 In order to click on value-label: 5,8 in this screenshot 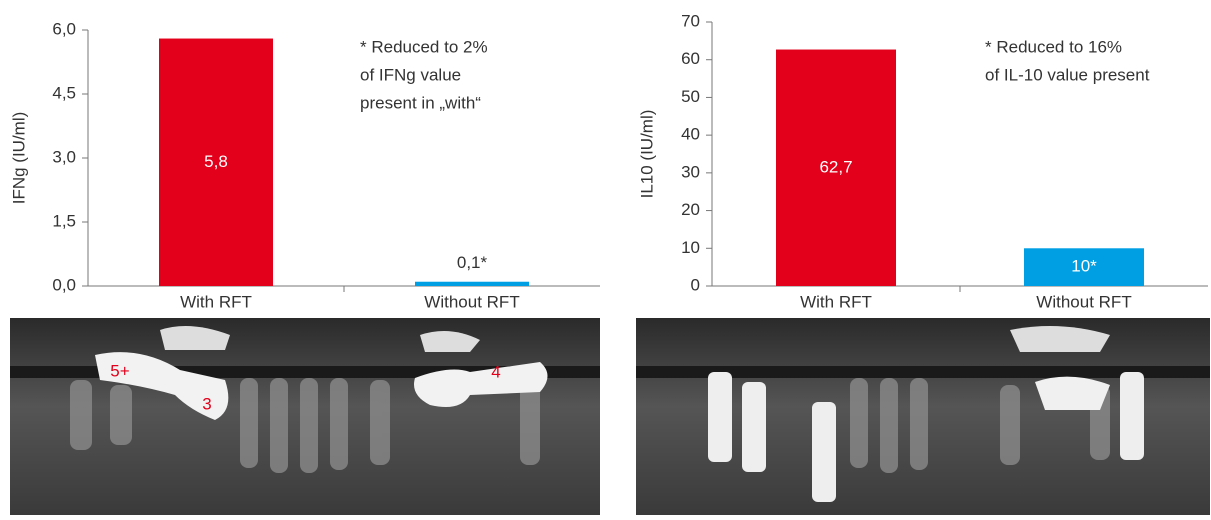, I will do `click(216, 161)`.